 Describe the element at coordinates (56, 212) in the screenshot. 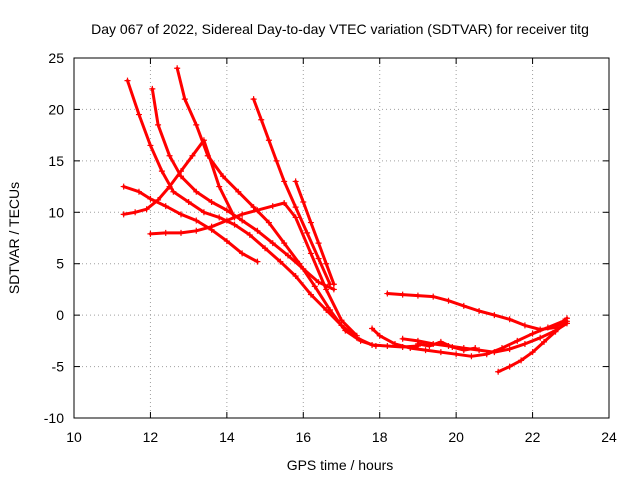

I see `y-tick-label: 10` at that location.